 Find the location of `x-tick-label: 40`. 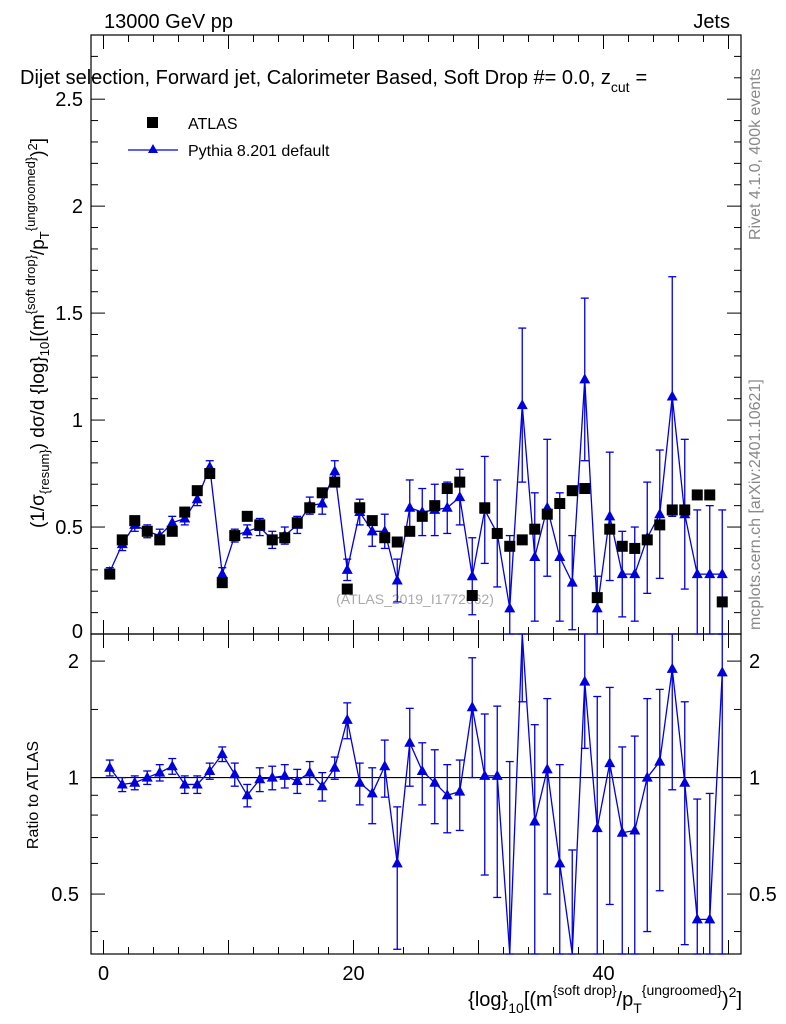

x-tick-label: 40 is located at coordinates (603, 974).